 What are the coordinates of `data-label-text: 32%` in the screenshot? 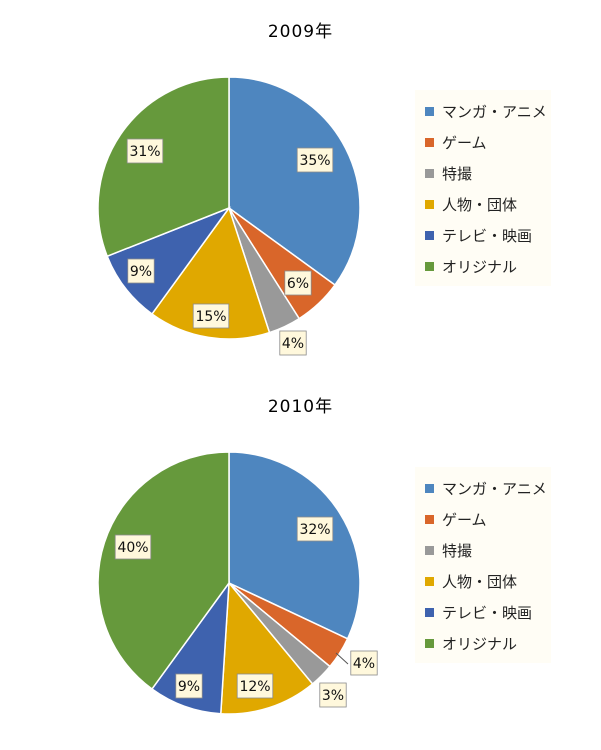 It's located at (314, 530).